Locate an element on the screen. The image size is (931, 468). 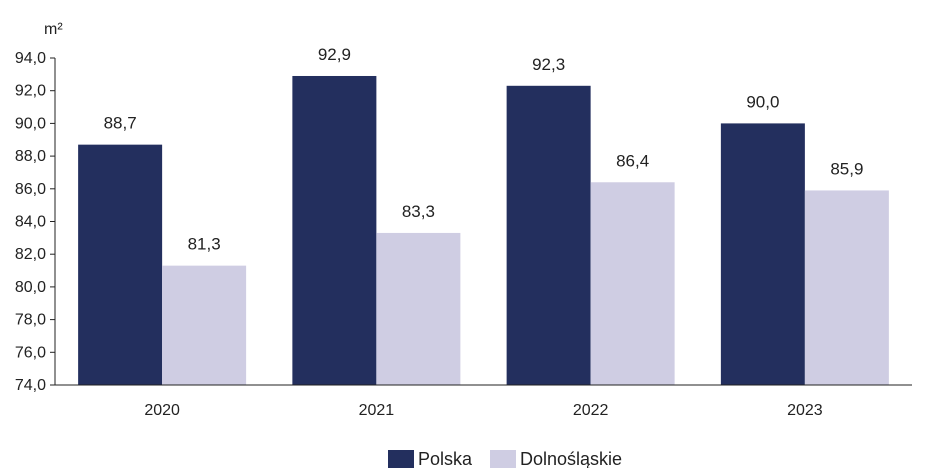
y-tick-label: 84,0 is located at coordinates (30, 222).